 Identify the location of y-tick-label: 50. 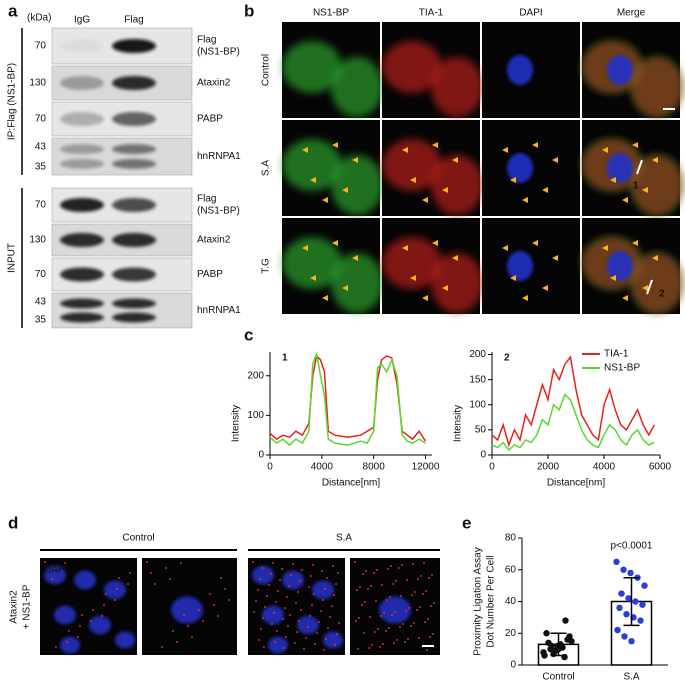
(481, 430).